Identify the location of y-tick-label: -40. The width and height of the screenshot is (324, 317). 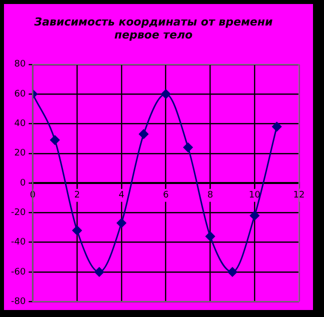
(18, 243).